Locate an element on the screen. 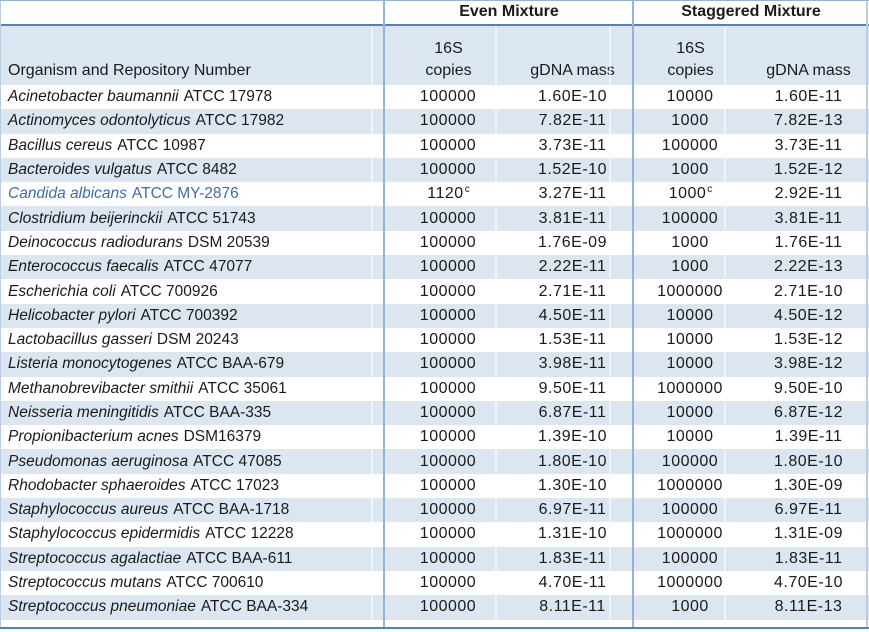 This screenshot has width=869, height=632. even-gdna-value: 1.53E-11 is located at coordinates (572, 340).